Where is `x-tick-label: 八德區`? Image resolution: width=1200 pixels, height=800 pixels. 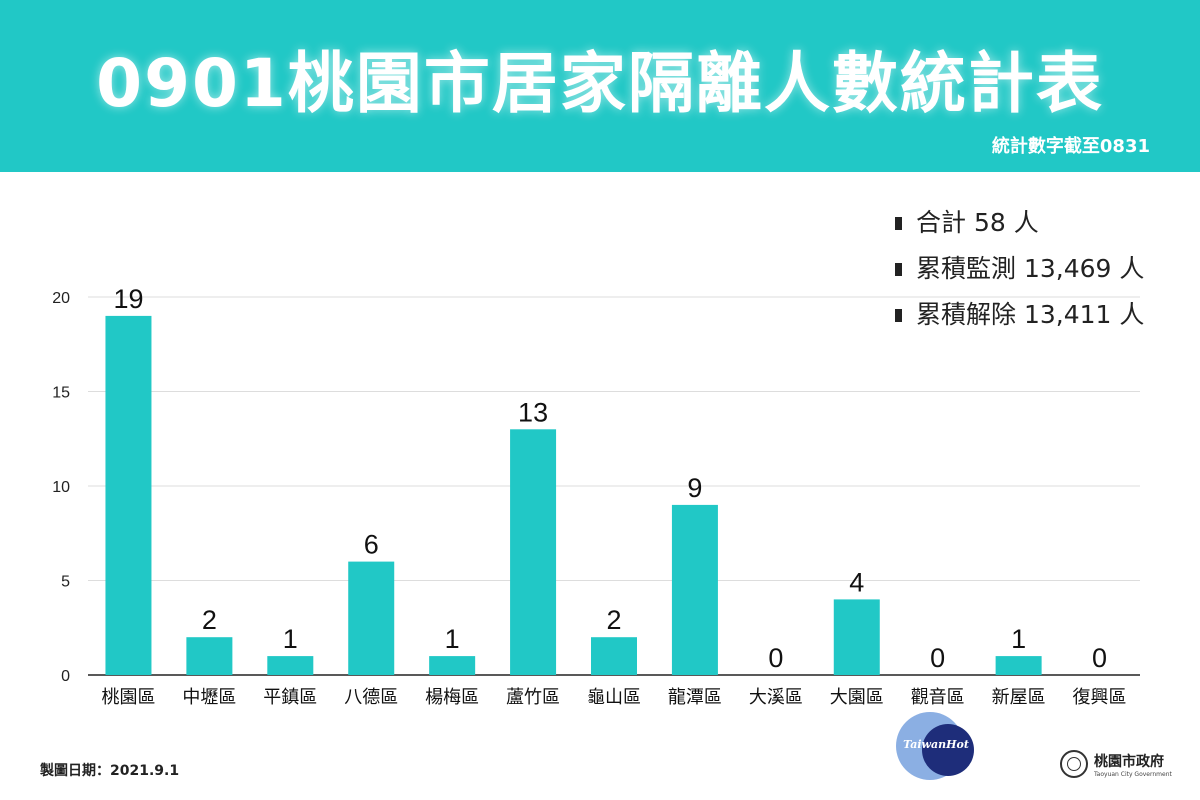
x-tick-label: 八德區 is located at coordinates (371, 697).